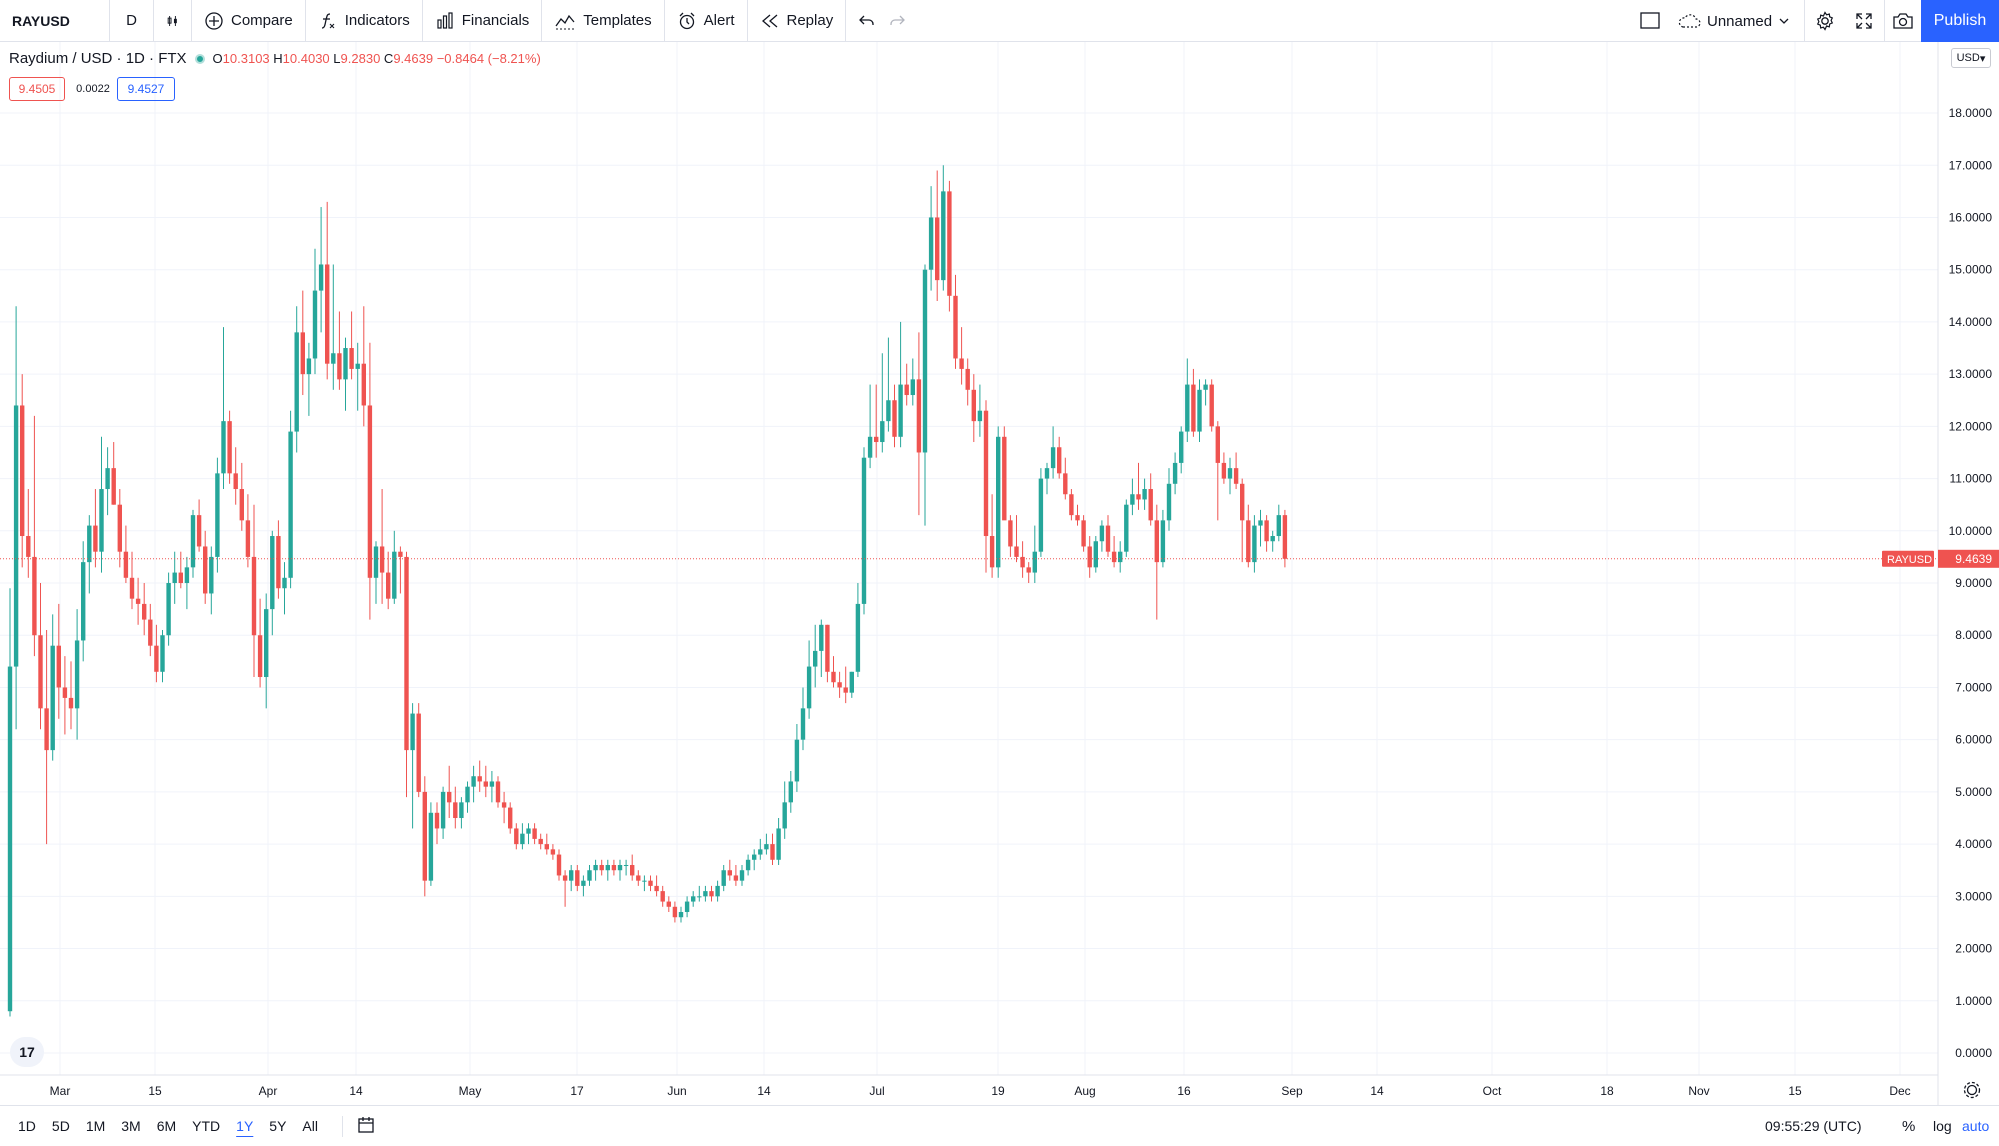 The image size is (1999, 1146). Describe the element at coordinates (1971, 58) in the screenshot. I see `currency-dropdown: USD ▾` at that location.